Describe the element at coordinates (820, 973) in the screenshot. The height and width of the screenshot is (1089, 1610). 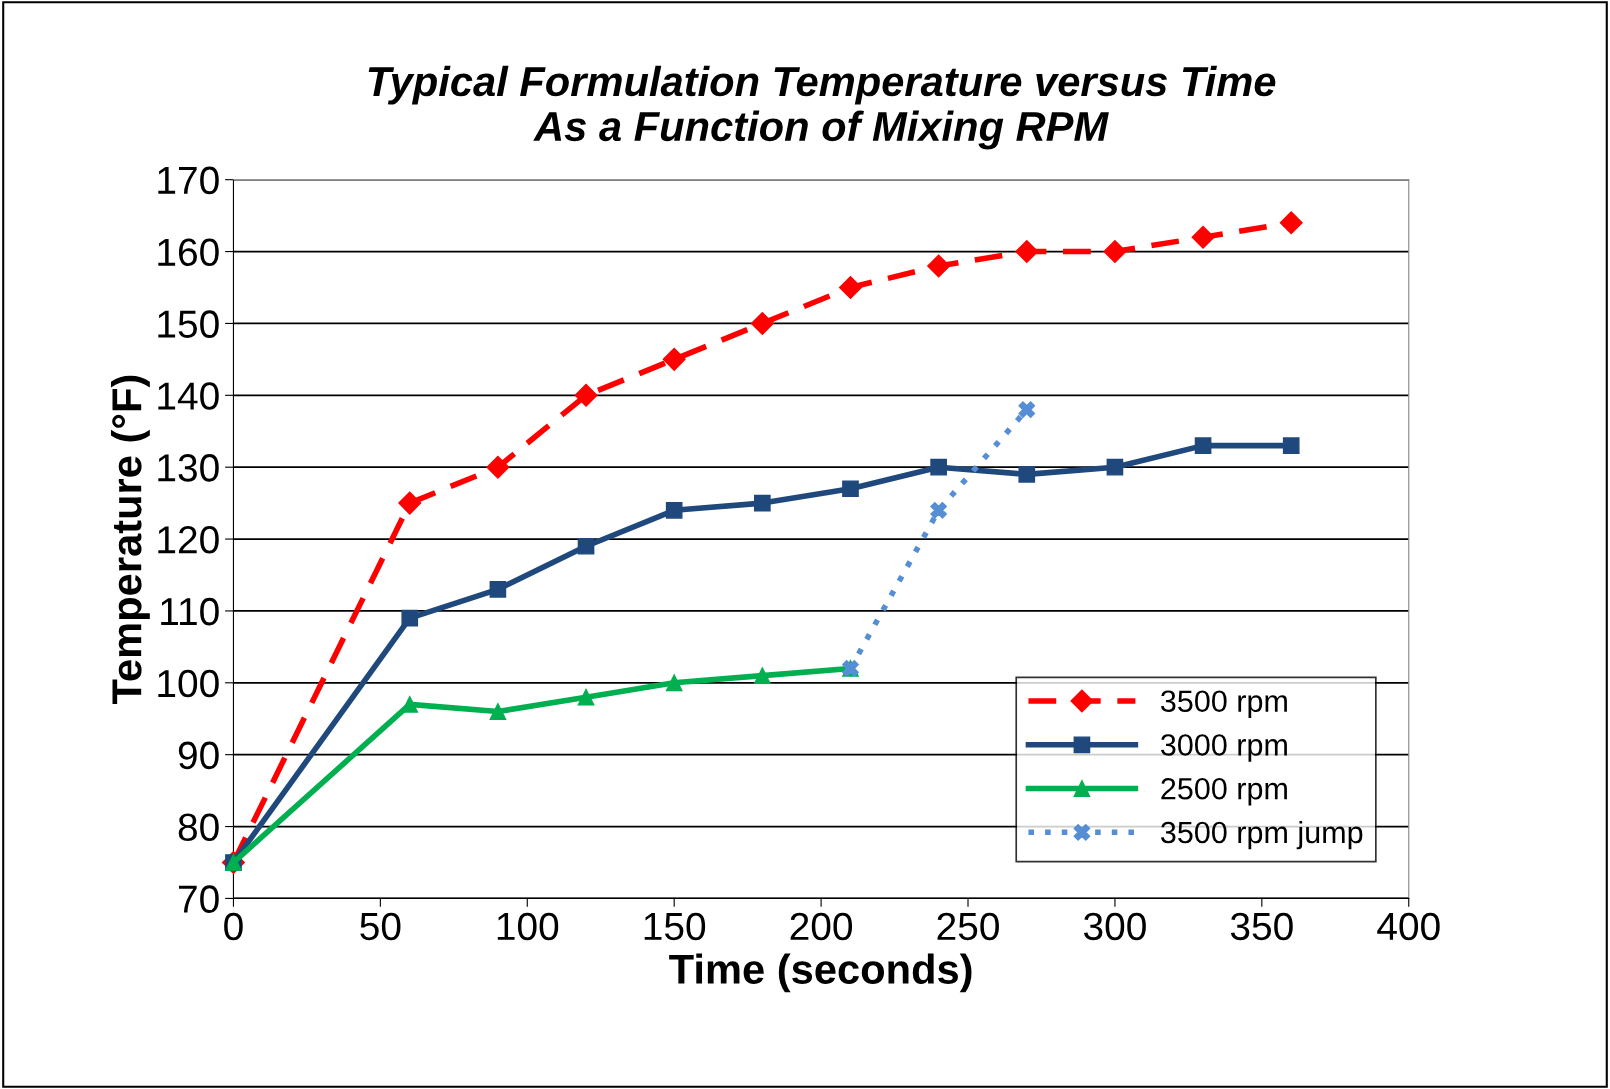
I see `x-axis-title: Time (seconds)` at that location.